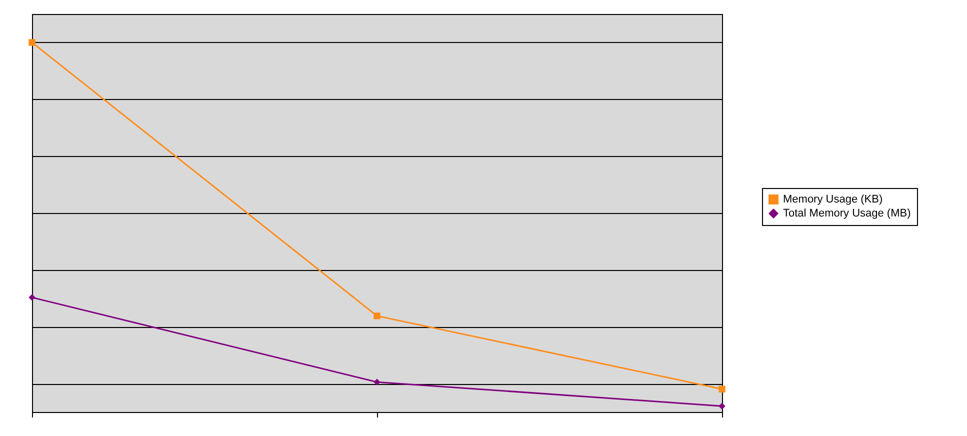  I want to click on legend-label: Total Memory Usage (MB), so click(847, 214).